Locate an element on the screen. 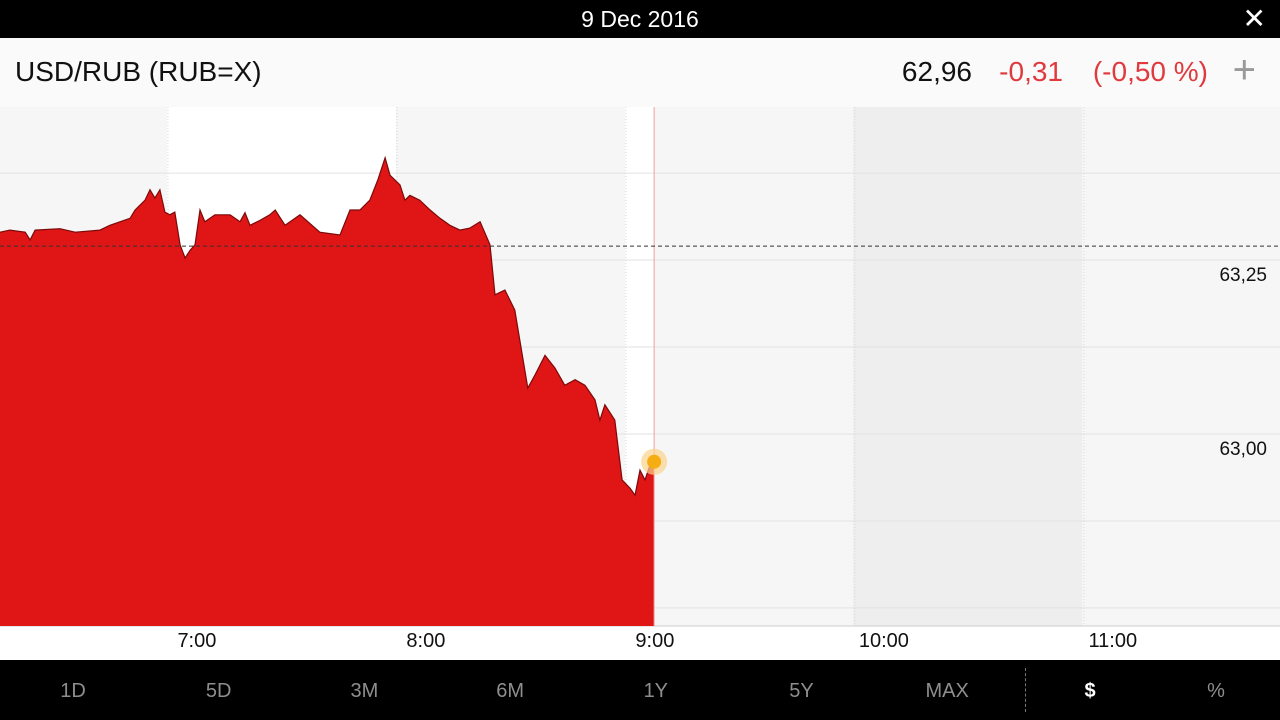  top-bar: 9 Dec 2016 ✕ is located at coordinates (640, 19).